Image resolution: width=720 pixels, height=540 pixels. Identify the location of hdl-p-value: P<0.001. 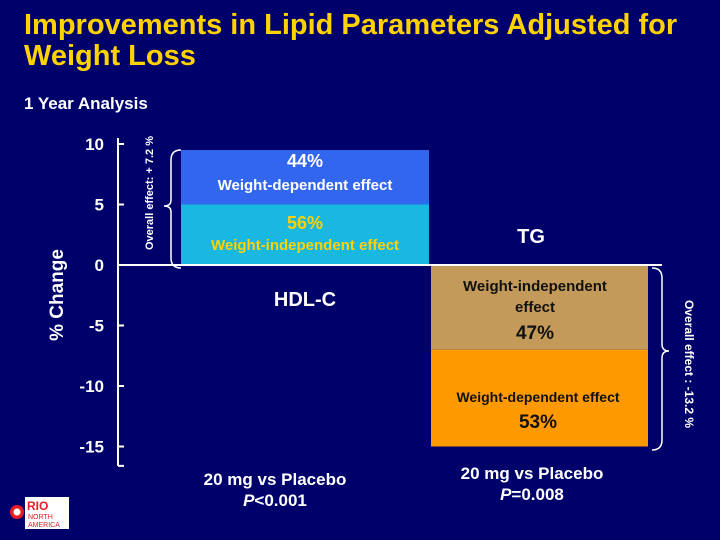
(275, 500).